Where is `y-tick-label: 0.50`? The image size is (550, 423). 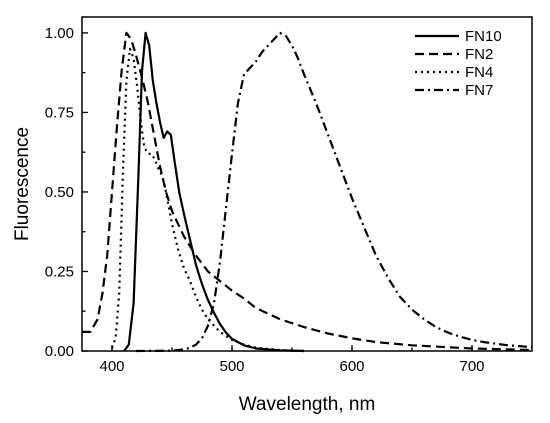
y-tick-label: 0.50 is located at coordinates (59, 192).